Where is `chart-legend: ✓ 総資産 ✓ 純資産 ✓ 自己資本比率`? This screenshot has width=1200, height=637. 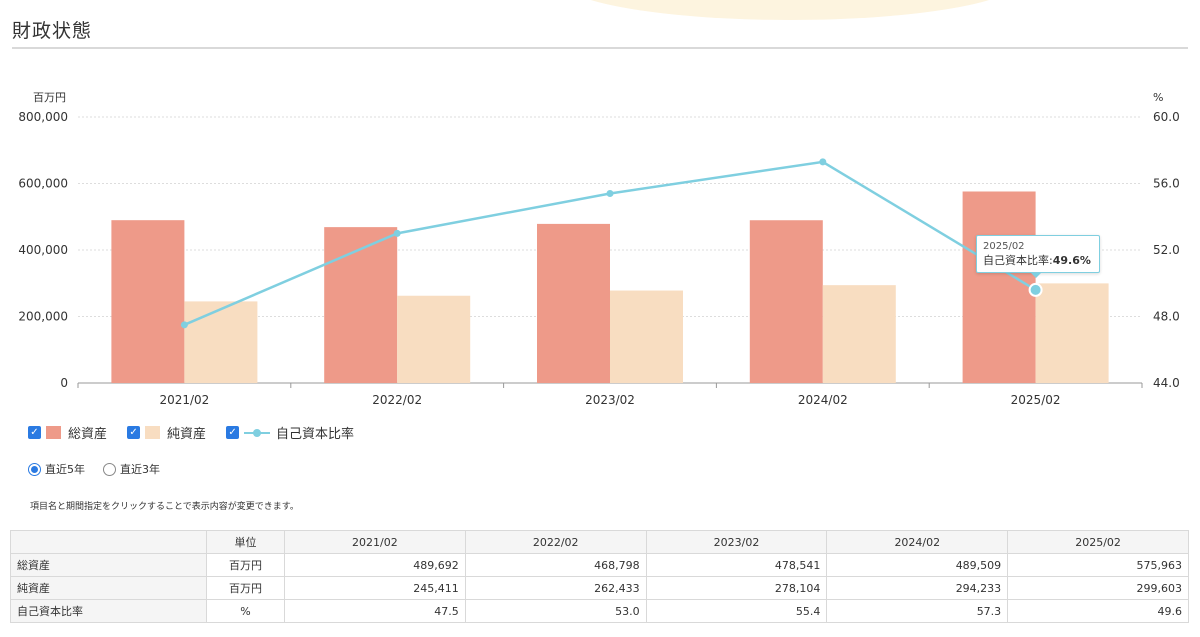
chart-legend: ✓ 総資産 ✓ 純資産 ✓ 自己資本比率 is located at coordinates (201, 432).